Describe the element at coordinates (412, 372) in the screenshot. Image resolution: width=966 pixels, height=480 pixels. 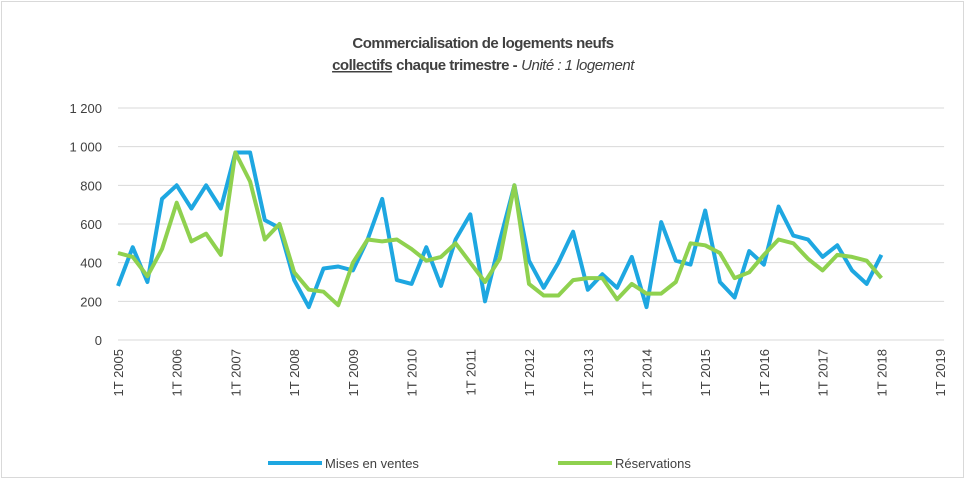
I see `x-tick-label: 1T 2010` at that location.